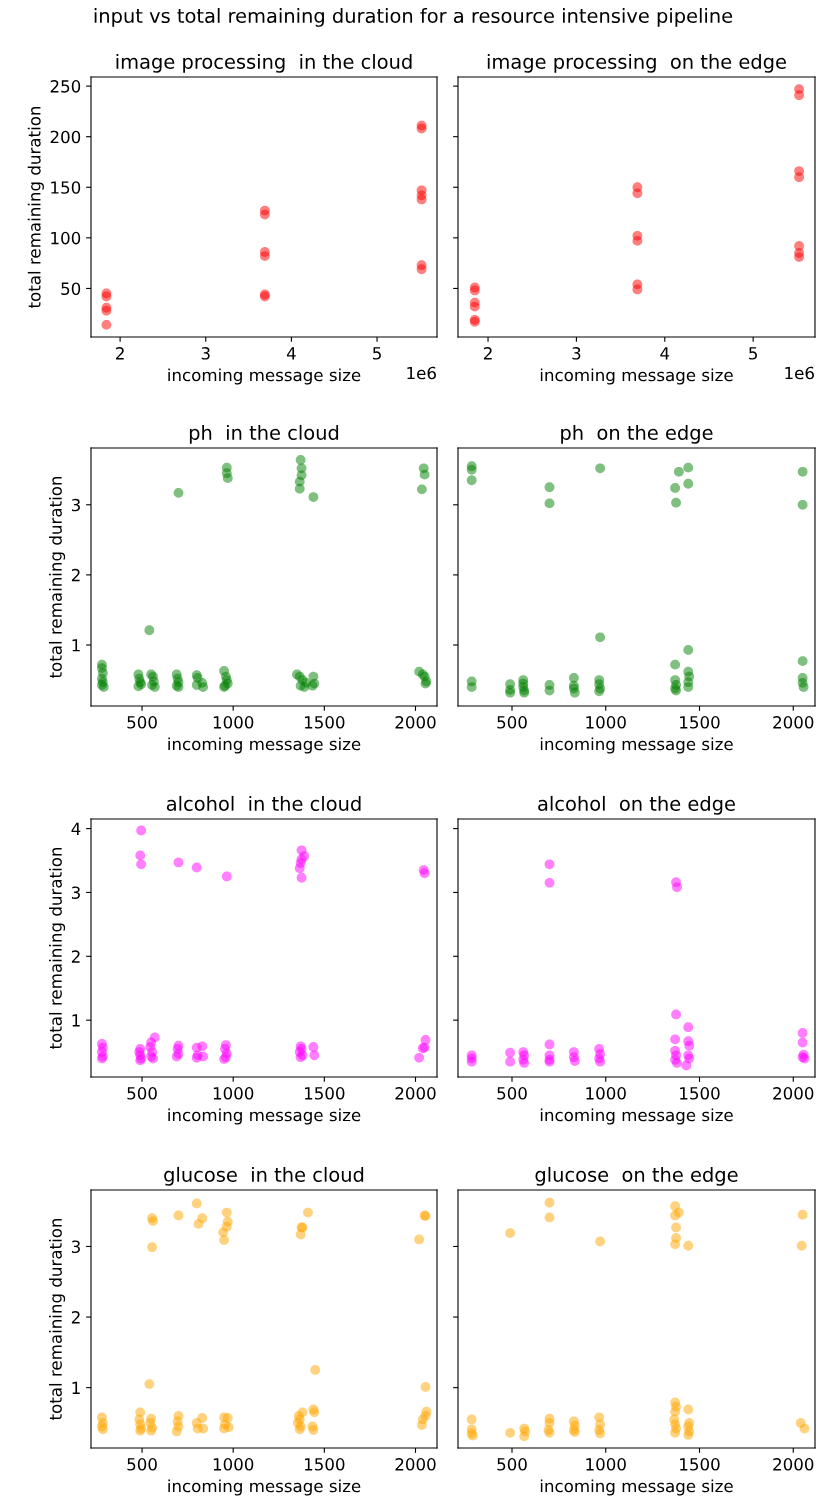 The image size is (826, 1510). Describe the element at coordinates (637, 434) in the screenshot. I see `chart-title: ph on the edge` at that location.